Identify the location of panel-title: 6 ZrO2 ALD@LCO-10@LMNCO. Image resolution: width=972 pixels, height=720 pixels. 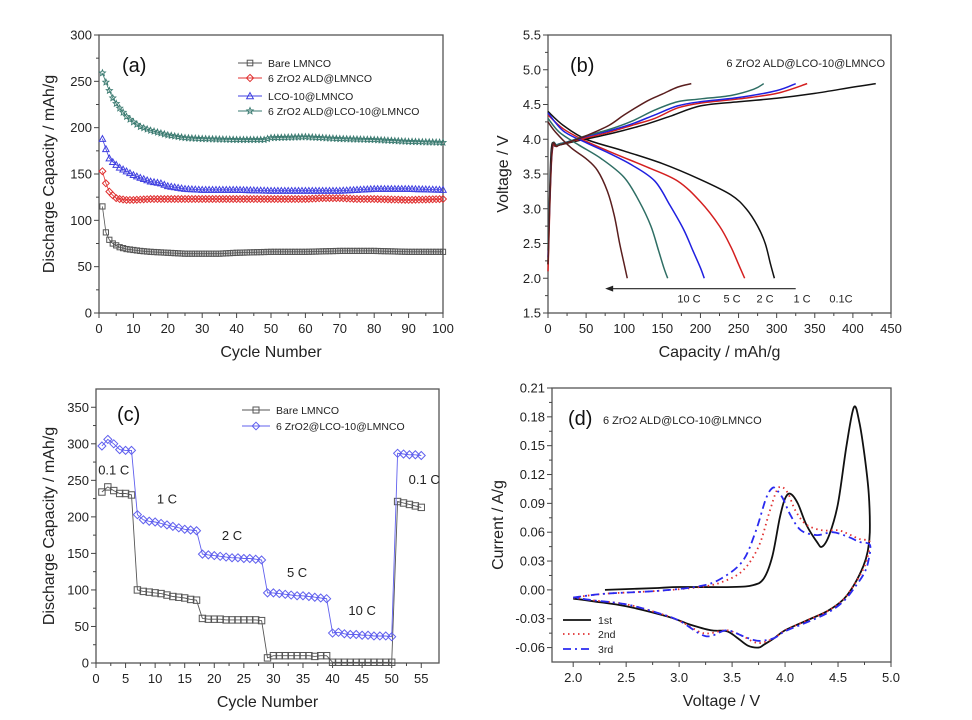
(805, 64).